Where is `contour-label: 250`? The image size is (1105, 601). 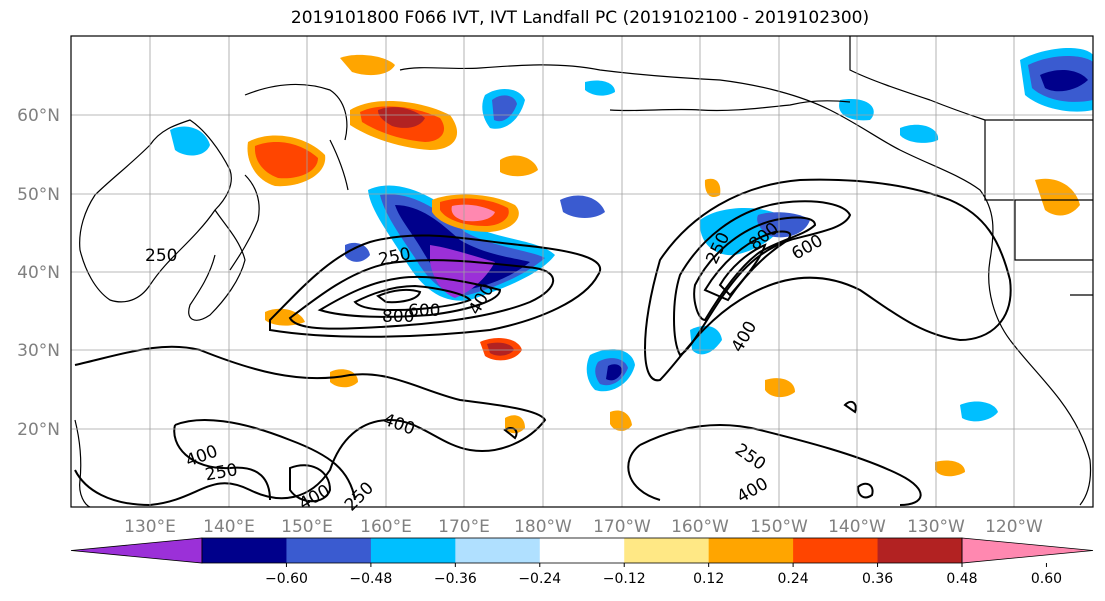 contour-label: 250 is located at coordinates (161, 256).